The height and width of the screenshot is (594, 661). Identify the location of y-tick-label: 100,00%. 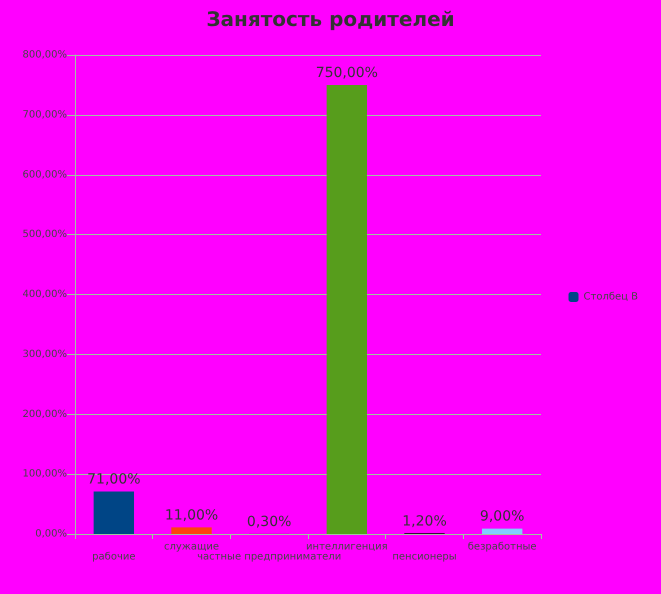
(44, 474).